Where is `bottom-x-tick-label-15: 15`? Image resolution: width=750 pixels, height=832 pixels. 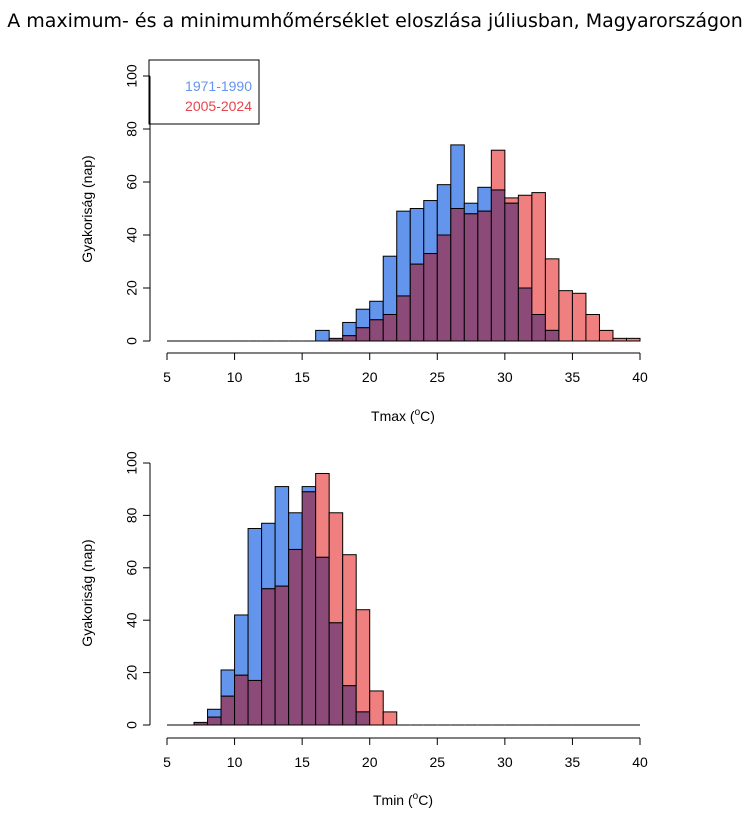 bottom-x-tick-label-15: 15 is located at coordinates (302, 762).